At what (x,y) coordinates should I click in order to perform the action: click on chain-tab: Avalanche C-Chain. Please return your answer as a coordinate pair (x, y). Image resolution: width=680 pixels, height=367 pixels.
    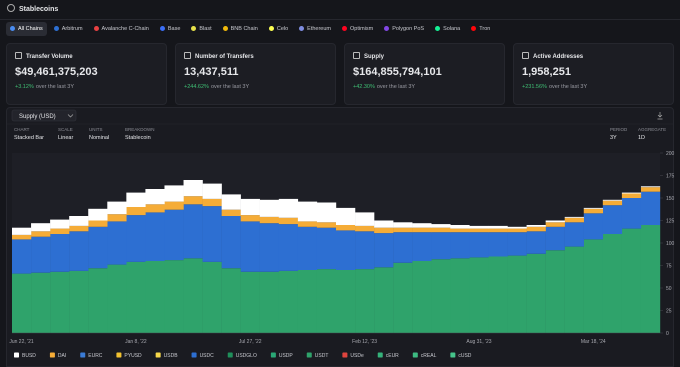
    Looking at the image, I should click on (121, 29).